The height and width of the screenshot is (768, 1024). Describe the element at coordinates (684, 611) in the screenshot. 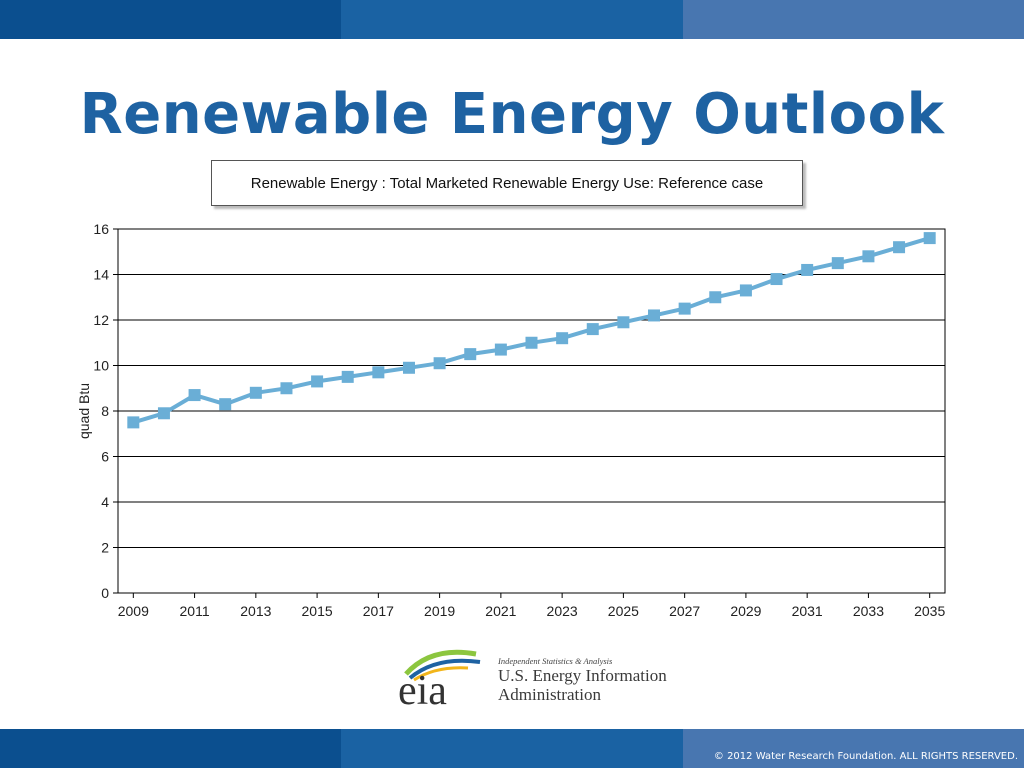

I see `x-tick-label: 2027` at that location.